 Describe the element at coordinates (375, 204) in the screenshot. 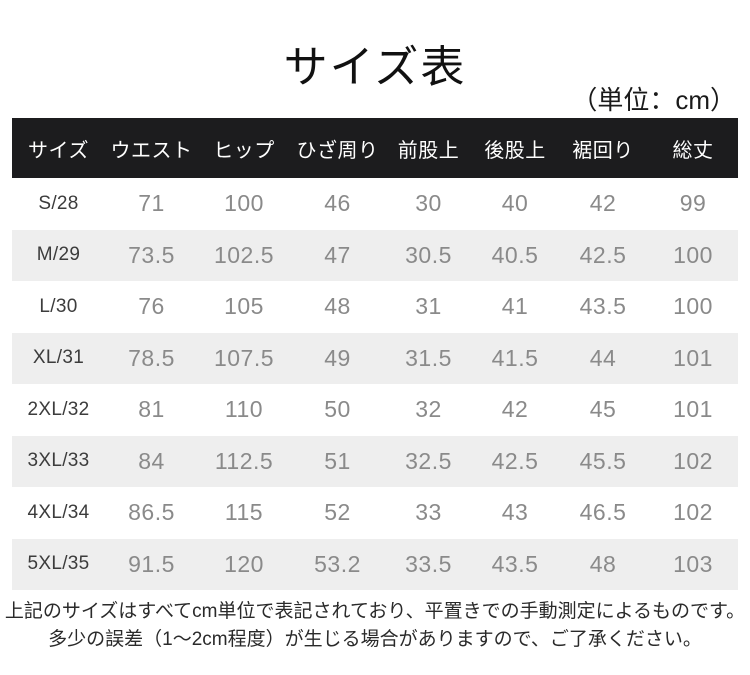

I see `table-row: S/28 71 100 46 30 40 42 99` at that location.